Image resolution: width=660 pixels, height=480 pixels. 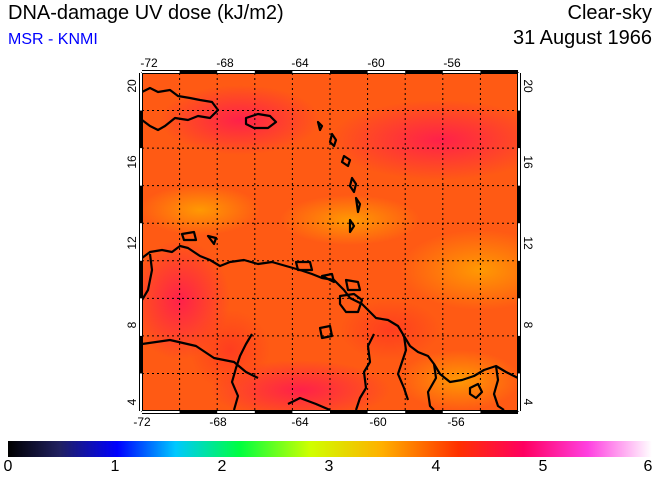 What do you see at coordinates (115, 466) in the screenshot?
I see `colorbar-tick-1: 1` at bounding box center [115, 466].